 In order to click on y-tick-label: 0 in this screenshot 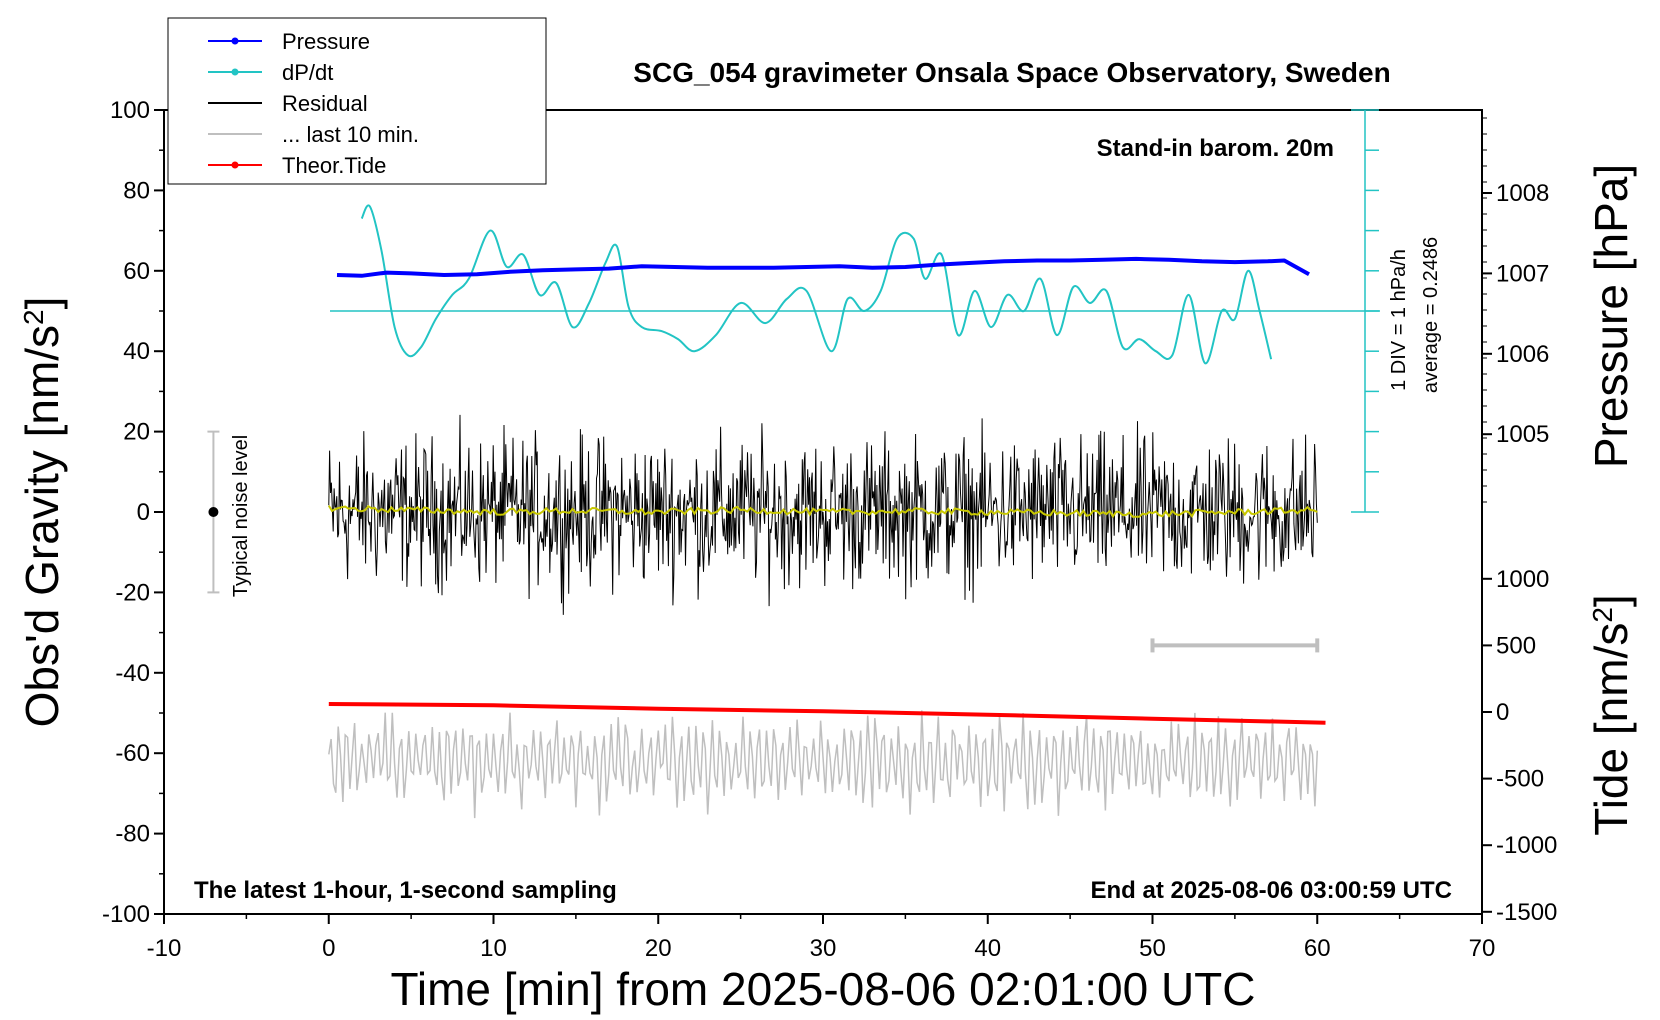, I will do `click(143, 512)`.